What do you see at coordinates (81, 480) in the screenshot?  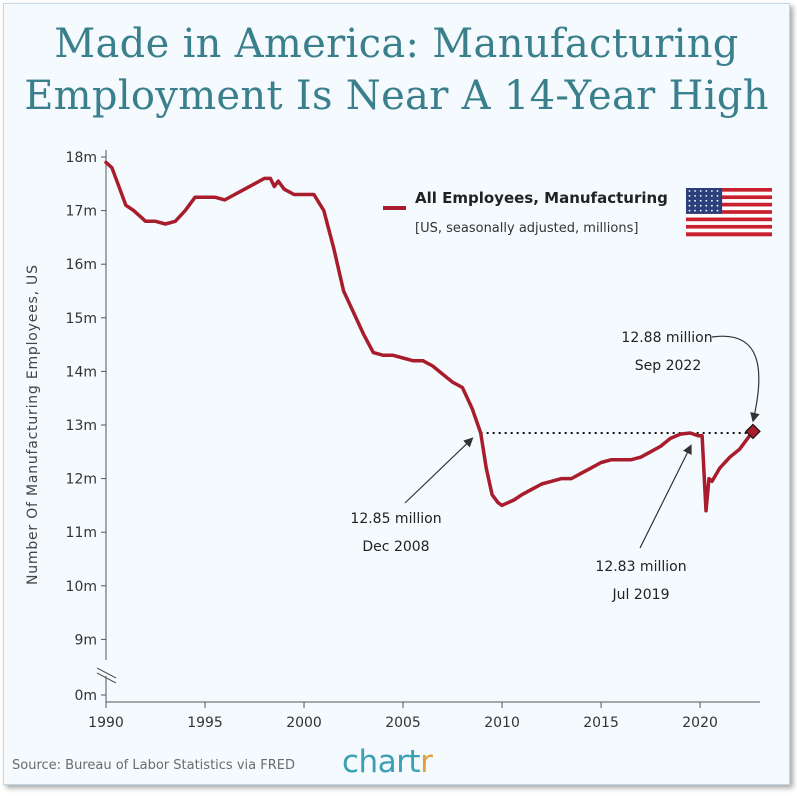 I see `y-tick-label: 12m` at bounding box center [81, 480].